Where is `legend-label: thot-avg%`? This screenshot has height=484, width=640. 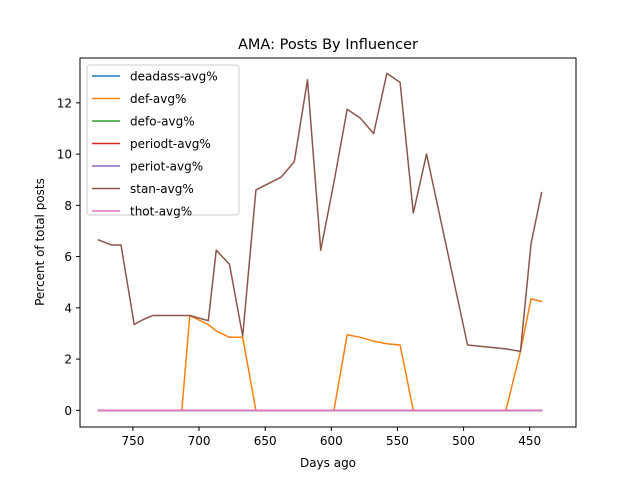
legend-label: thot-avg% is located at coordinates (161, 212).